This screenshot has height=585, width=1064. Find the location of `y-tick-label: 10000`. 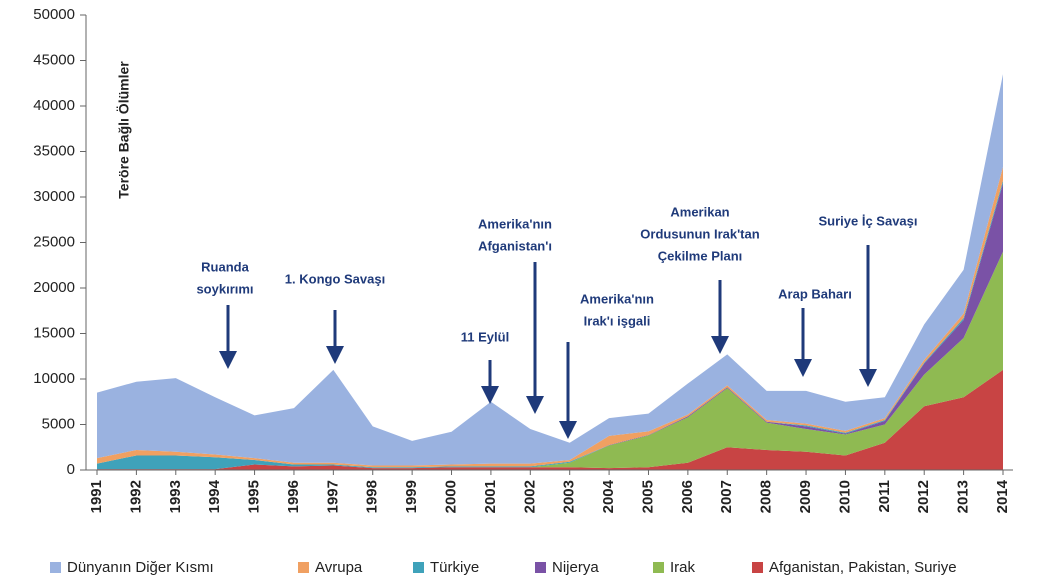

y-tick-label: 10000 is located at coordinates (54, 378).